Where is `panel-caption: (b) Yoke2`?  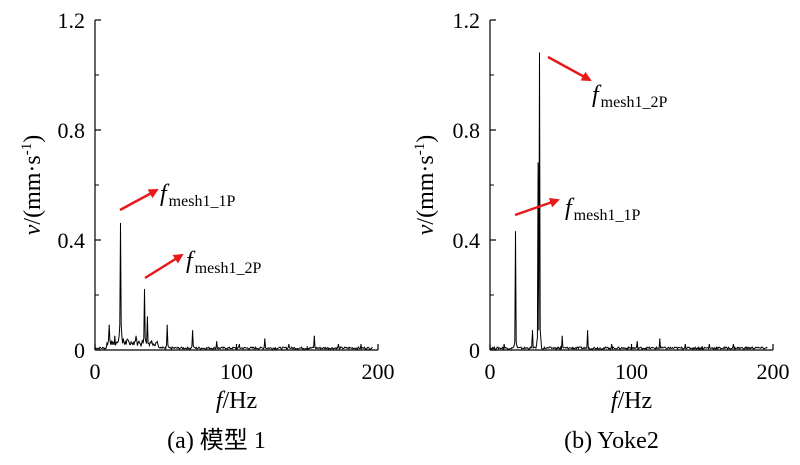 panel-caption: (b) Yoke2 is located at coordinates (611, 441).